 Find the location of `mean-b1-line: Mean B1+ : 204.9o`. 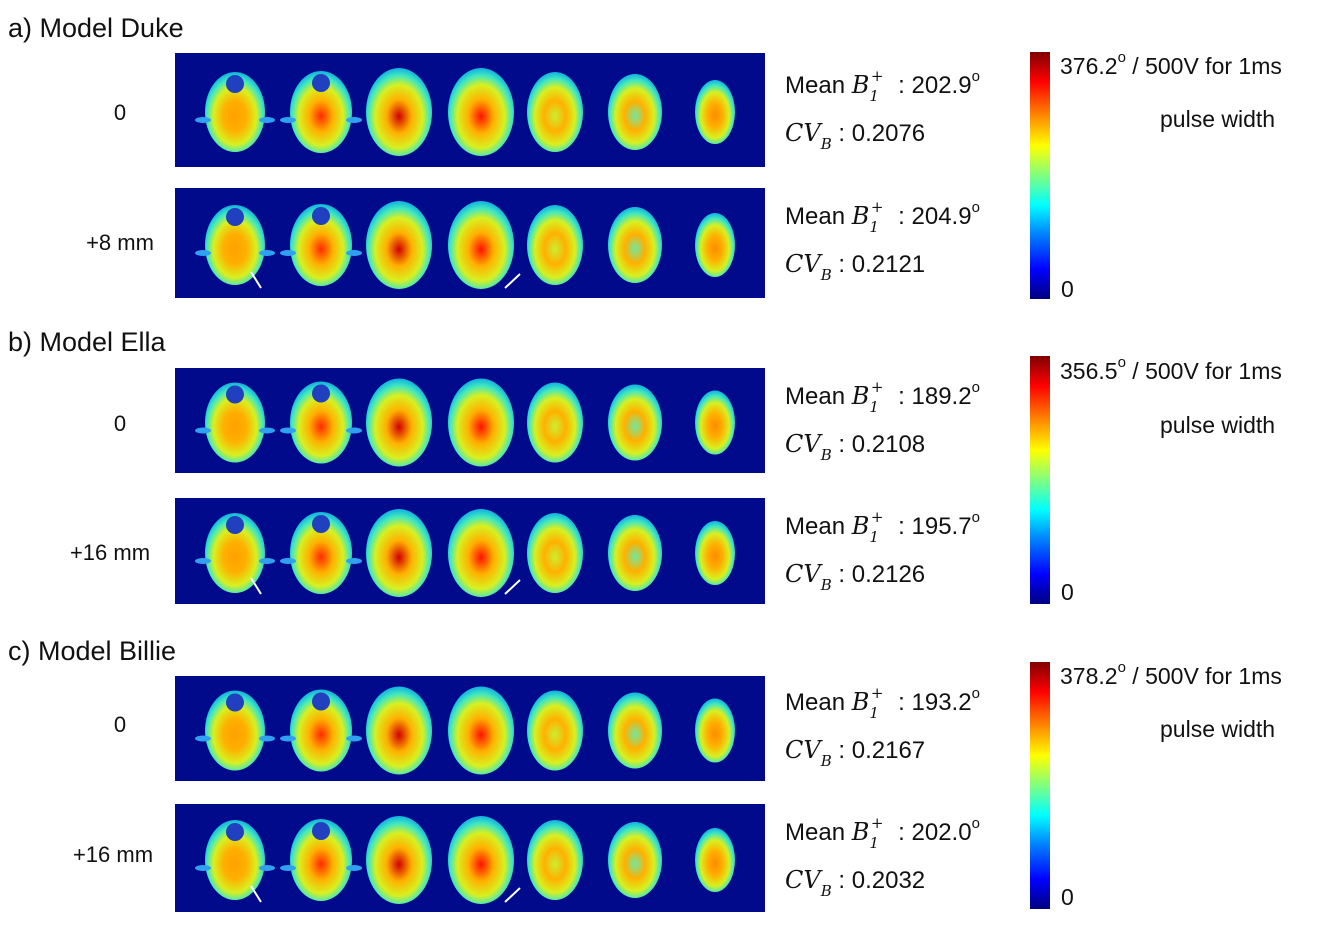

mean-b1-line: Mean B1+ : 204.9o is located at coordinates (882, 217).